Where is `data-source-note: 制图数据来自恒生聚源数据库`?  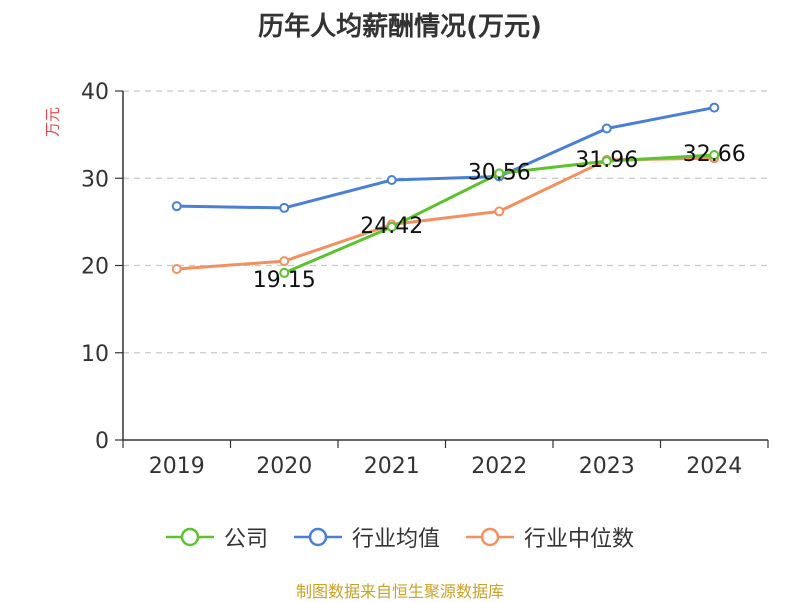
data-source-note: 制图数据来自恒生聚源数据库 is located at coordinates (399, 591).